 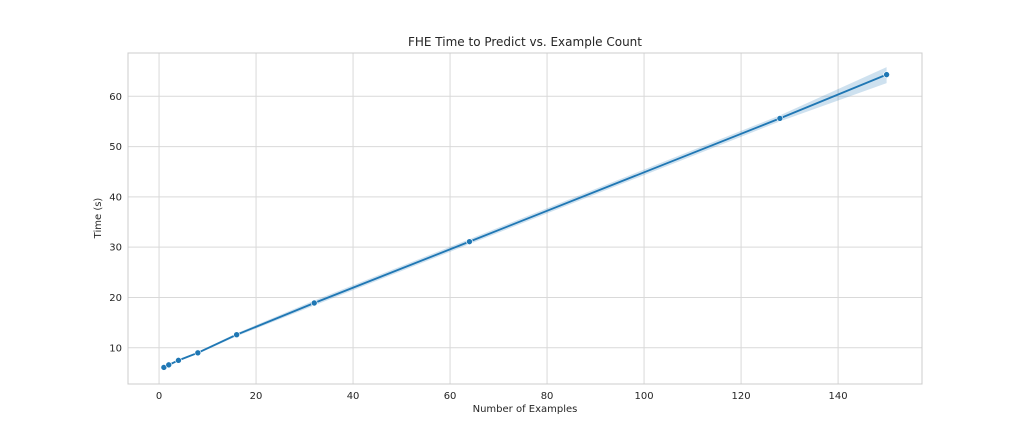 I want to click on y-tick-label: 30, so click(x=115, y=248).